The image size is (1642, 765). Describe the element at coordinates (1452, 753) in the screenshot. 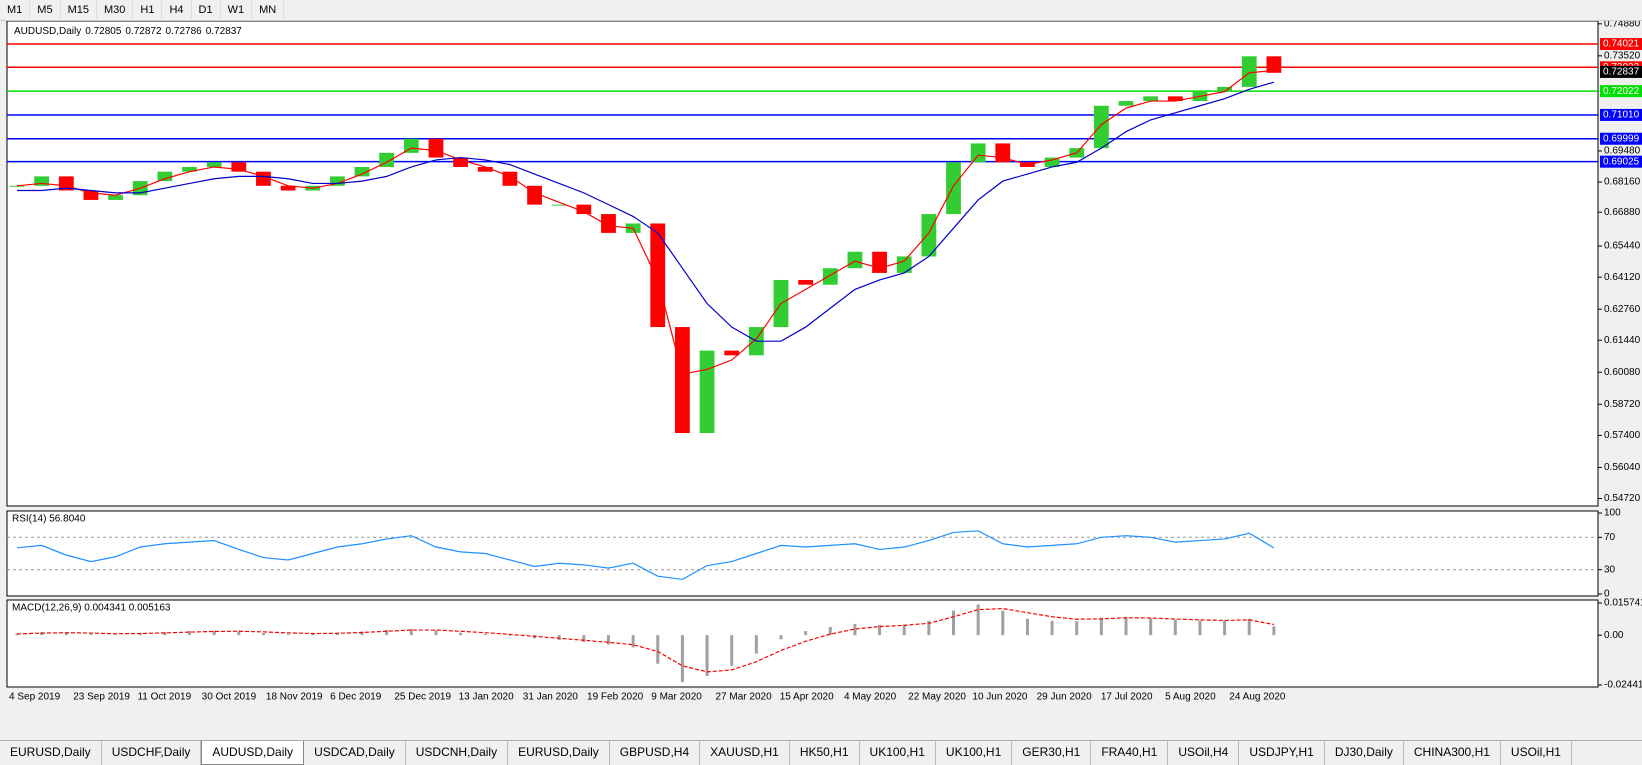

I see `chart-tab: CHINA300,H1` at that location.